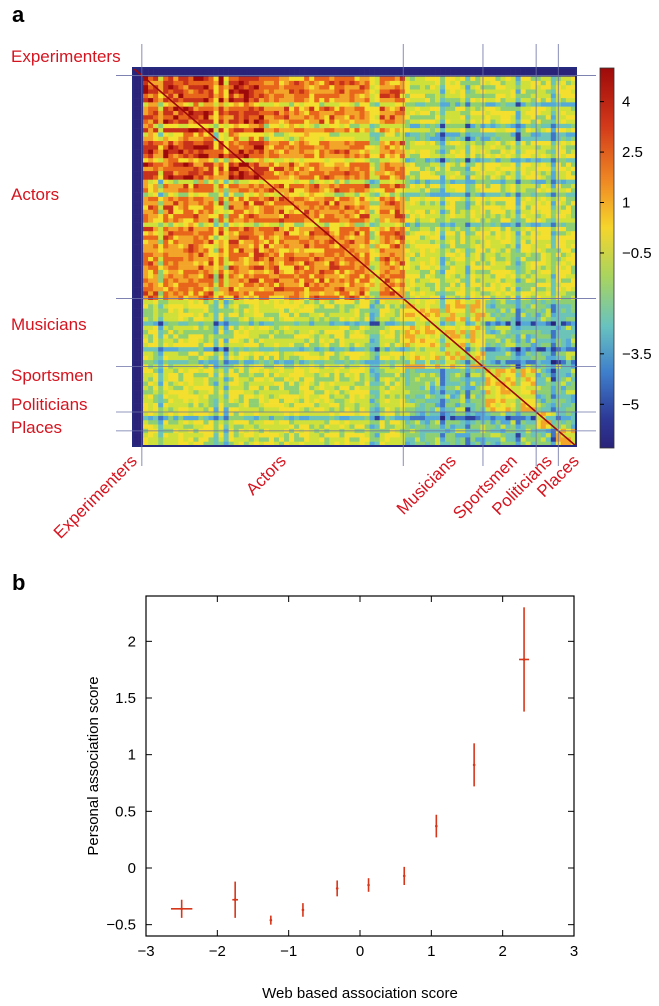 The height and width of the screenshot is (1006, 659). What do you see at coordinates (19, 582) in the screenshot?
I see `panel-b-label: b` at bounding box center [19, 582].